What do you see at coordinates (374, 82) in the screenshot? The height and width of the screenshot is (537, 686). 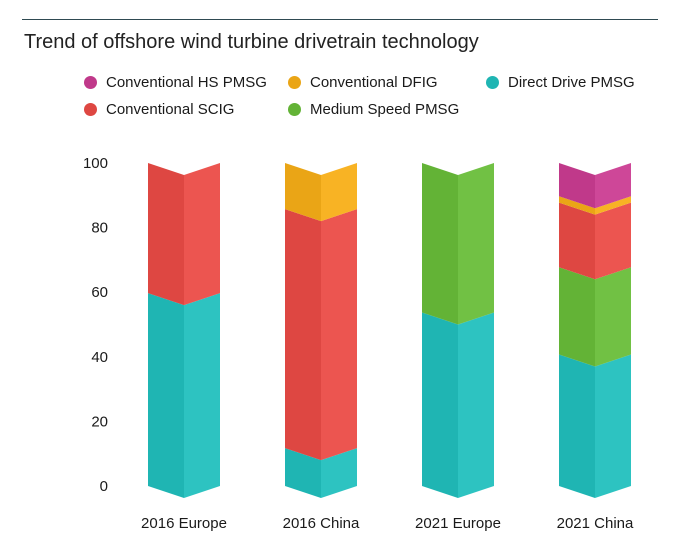 I see `legend-label: Conventional DFIG` at bounding box center [374, 82].